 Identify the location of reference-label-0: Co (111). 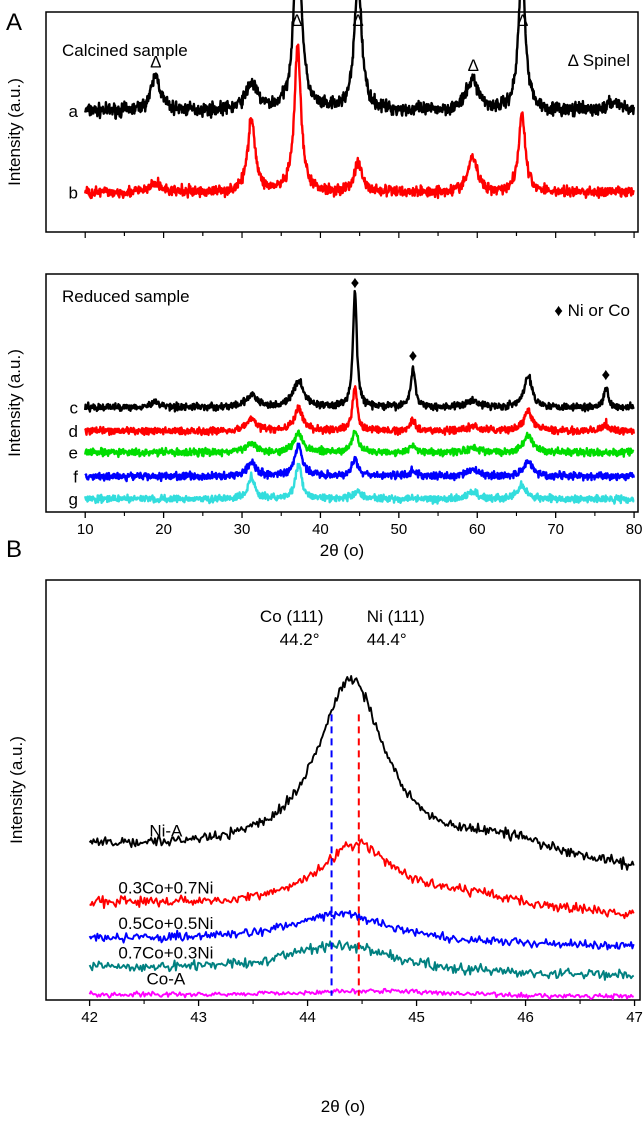
(292, 616).